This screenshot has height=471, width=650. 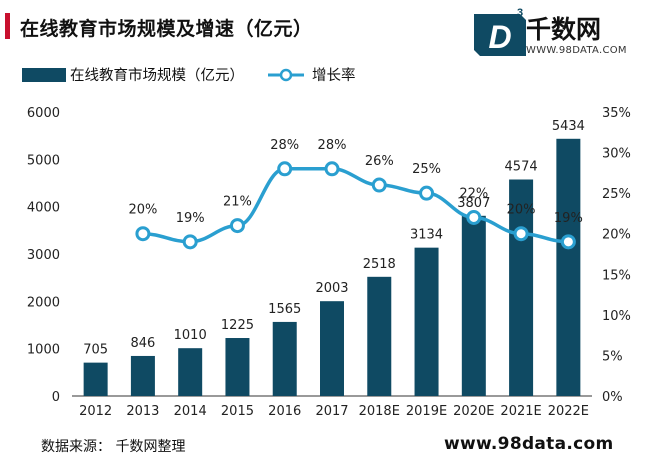 What do you see at coordinates (331, 411) in the screenshot?
I see `x-tick-label: 2017` at bounding box center [331, 411].